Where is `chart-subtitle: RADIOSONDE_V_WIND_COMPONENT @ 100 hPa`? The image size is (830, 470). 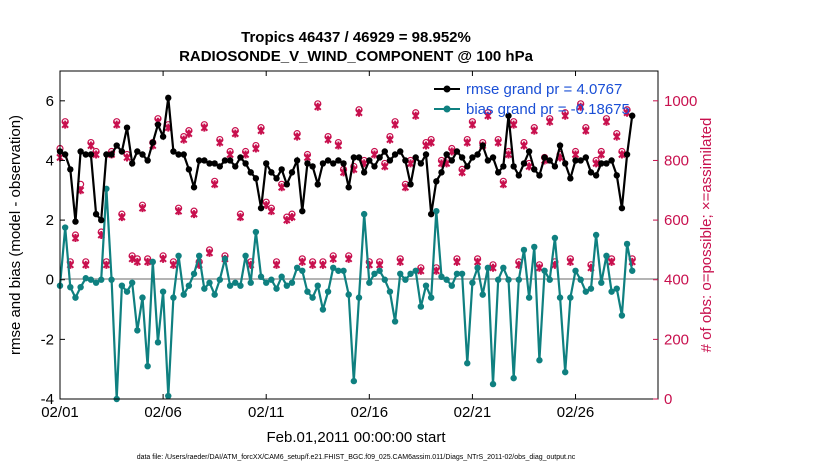 chart-subtitle: RADIOSONDE_V_WIND_COMPONENT @ 100 hPa is located at coordinates (356, 56).